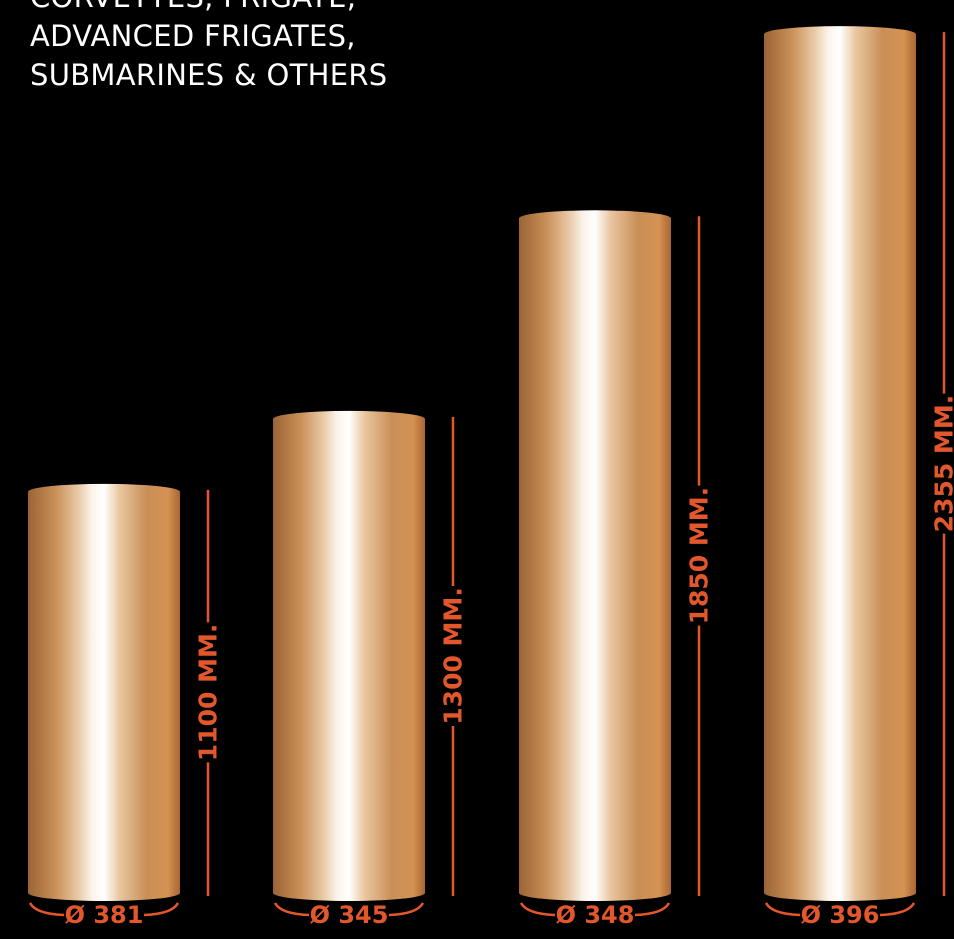 The width and height of the screenshot is (954, 939). What do you see at coordinates (104, 915) in the screenshot?
I see `diameter-label: Ø 381` at bounding box center [104, 915].